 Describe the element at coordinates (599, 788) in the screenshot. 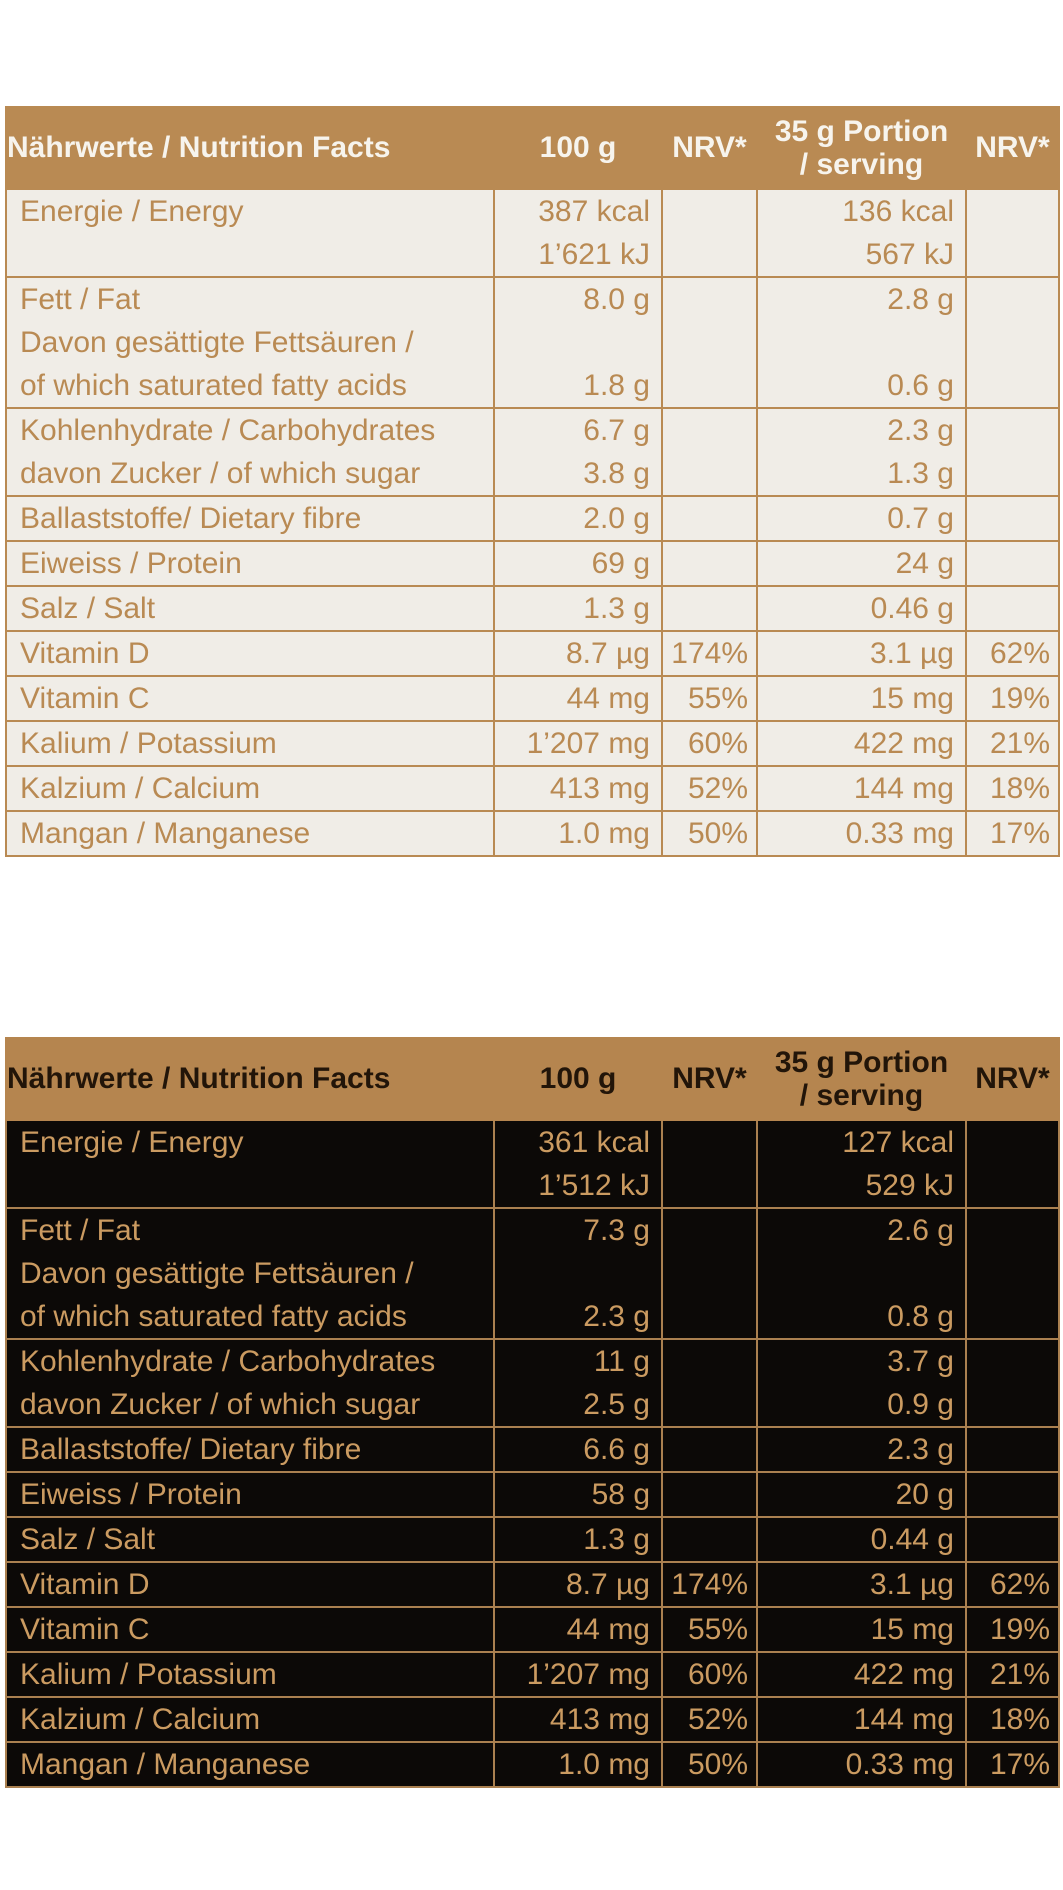

I see `value-100g: 413 mg` at that location.